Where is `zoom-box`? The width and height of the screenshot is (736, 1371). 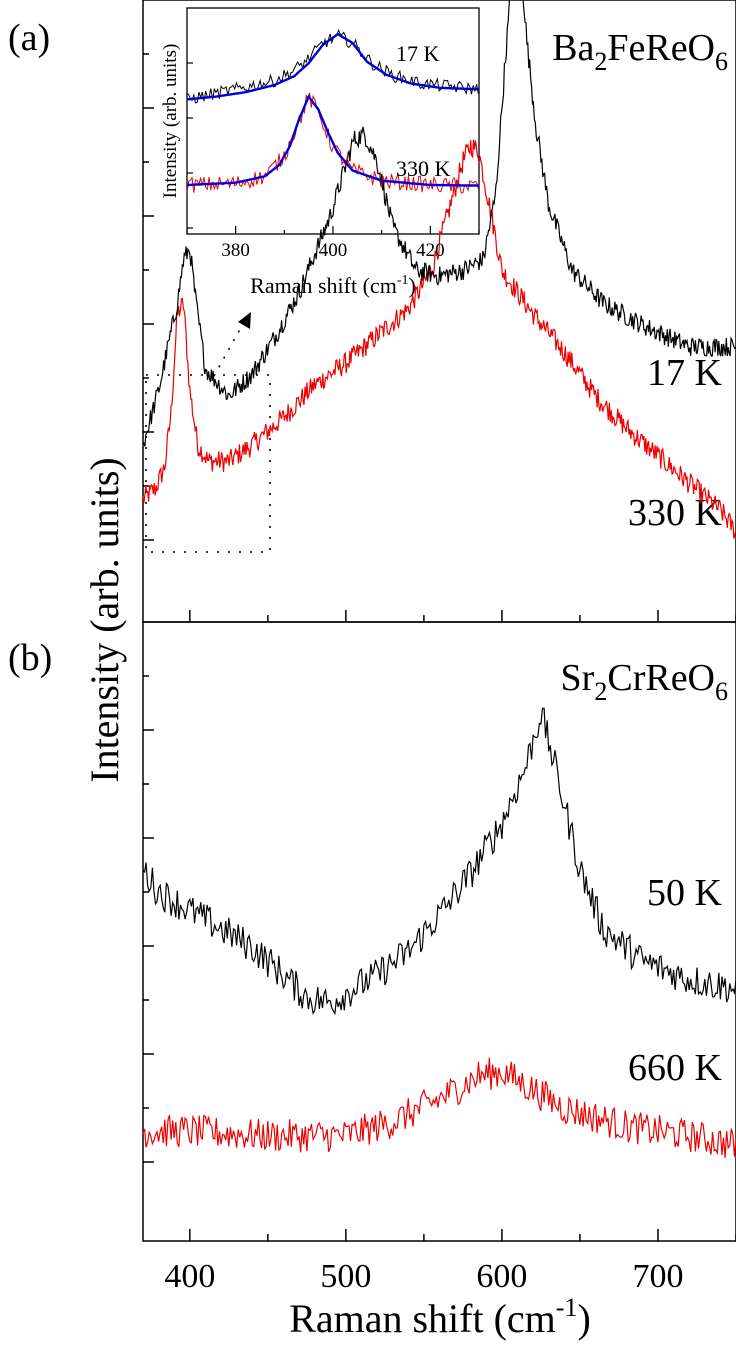
zoom-box is located at coordinates (208, 463).